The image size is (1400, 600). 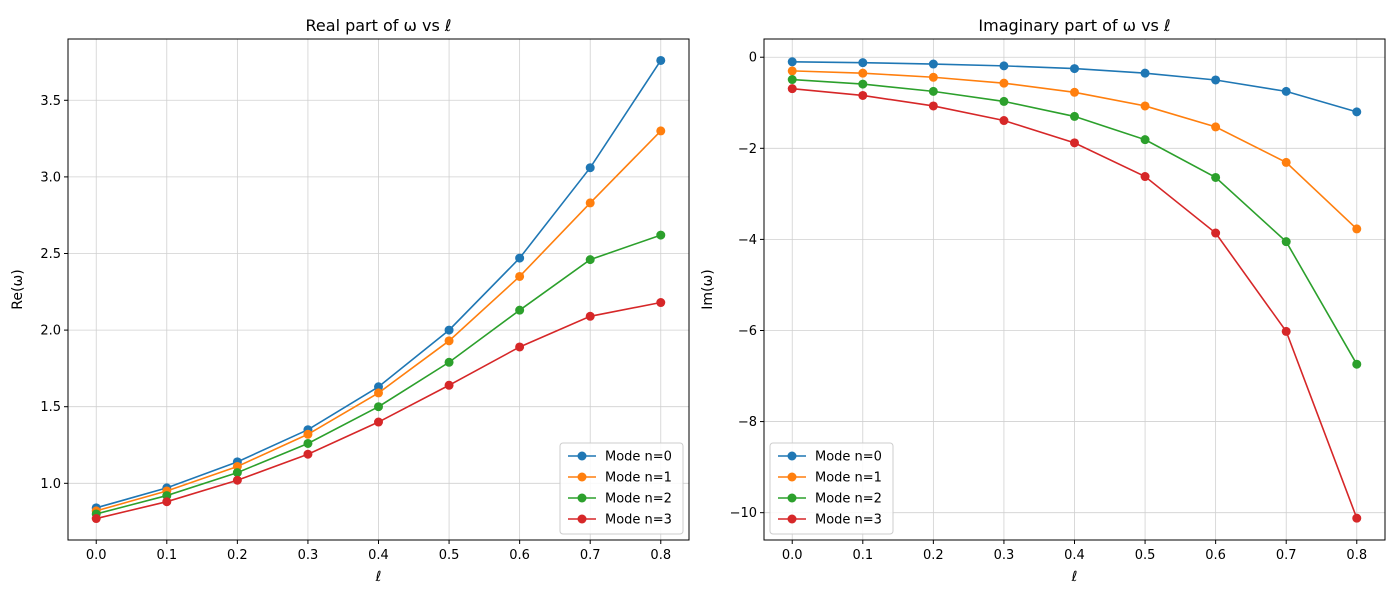 What do you see at coordinates (1356, 555) in the screenshot?
I see `chart-2-x-tick-label: 0.8` at bounding box center [1356, 555].